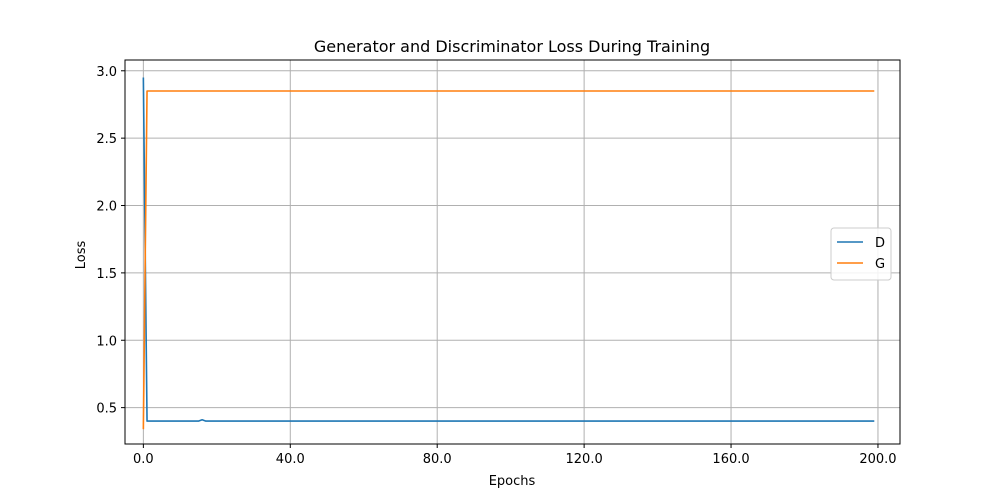 The image size is (1000, 504). I want to click on y-tick-label: 2.0, so click(106, 207).